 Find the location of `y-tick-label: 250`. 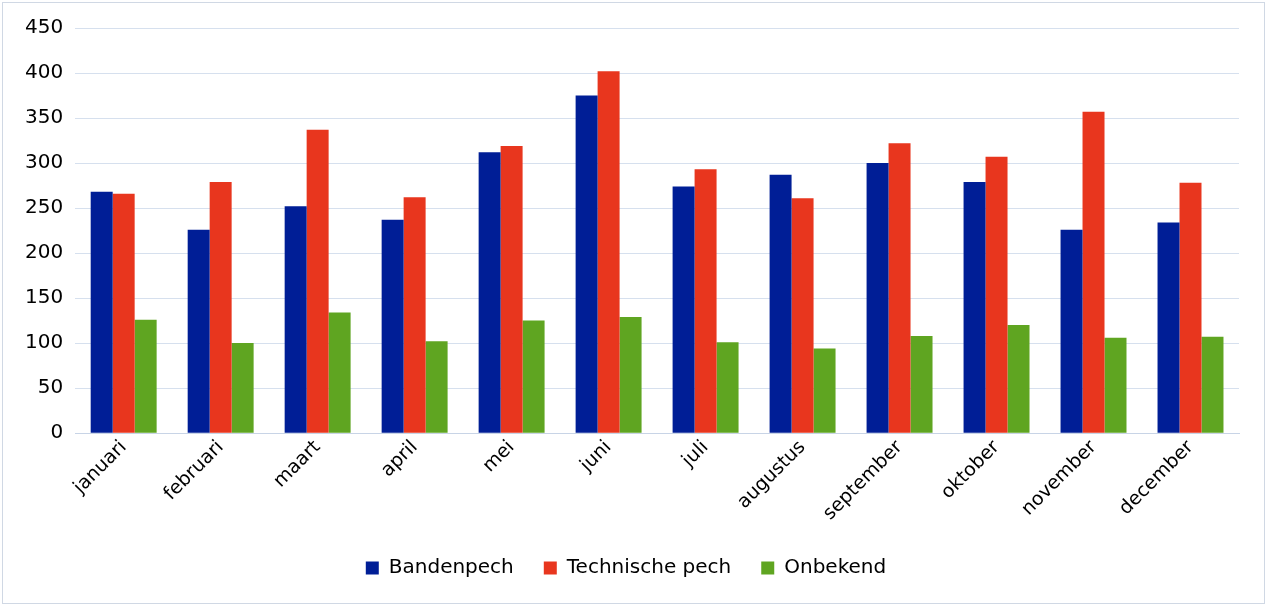

y-tick-label: 250 is located at coordinates (44, 206).